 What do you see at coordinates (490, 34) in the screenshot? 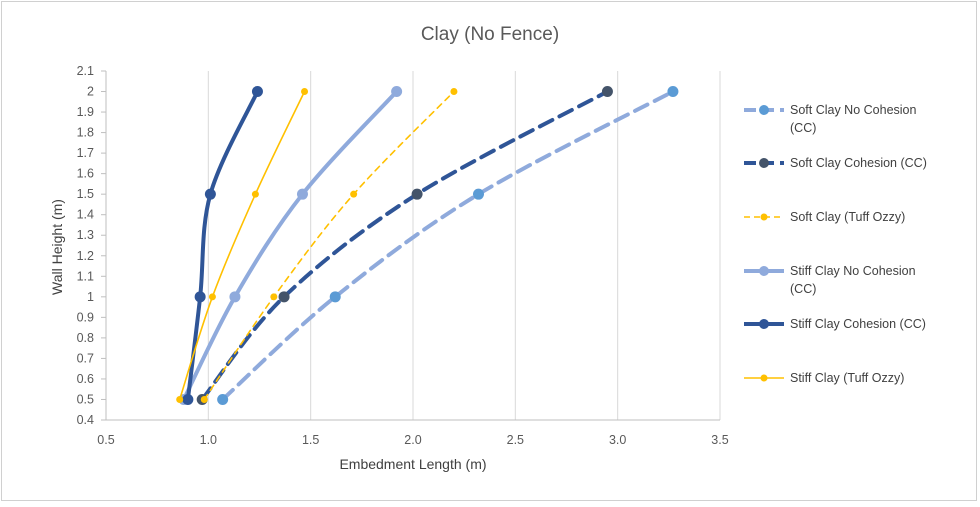
I see `chart-title: Clay (No Fence)` at bounding box center [490, 34].